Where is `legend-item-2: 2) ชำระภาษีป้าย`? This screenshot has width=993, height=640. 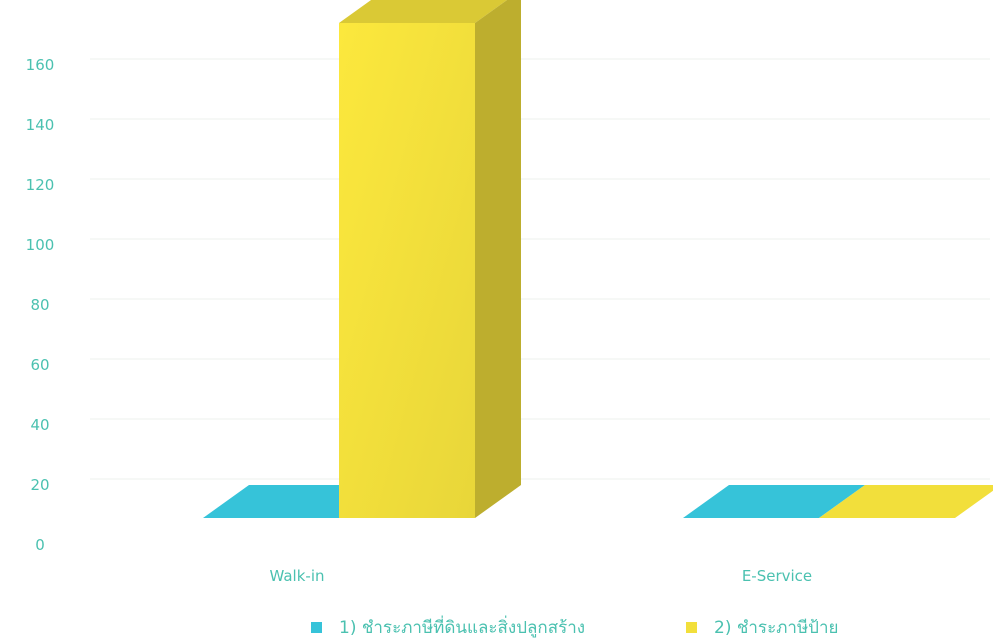
legend-item-2: 2) ชำระภาษีป้าย is located at coordinates (762, 628).